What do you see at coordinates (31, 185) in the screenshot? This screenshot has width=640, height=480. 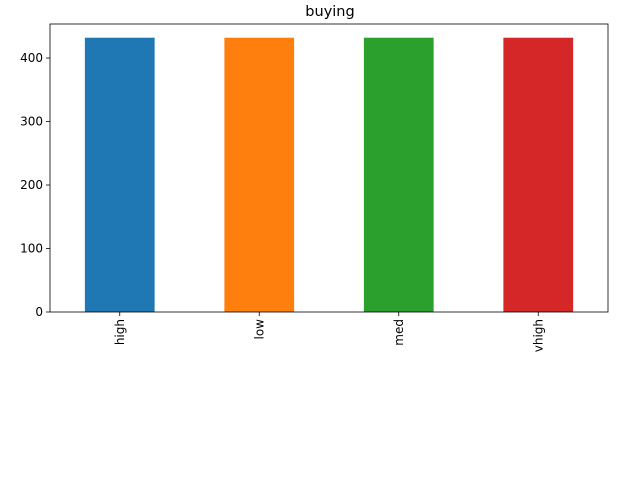 I see `y-tick-label: 200` at bounding box center [31, 185].